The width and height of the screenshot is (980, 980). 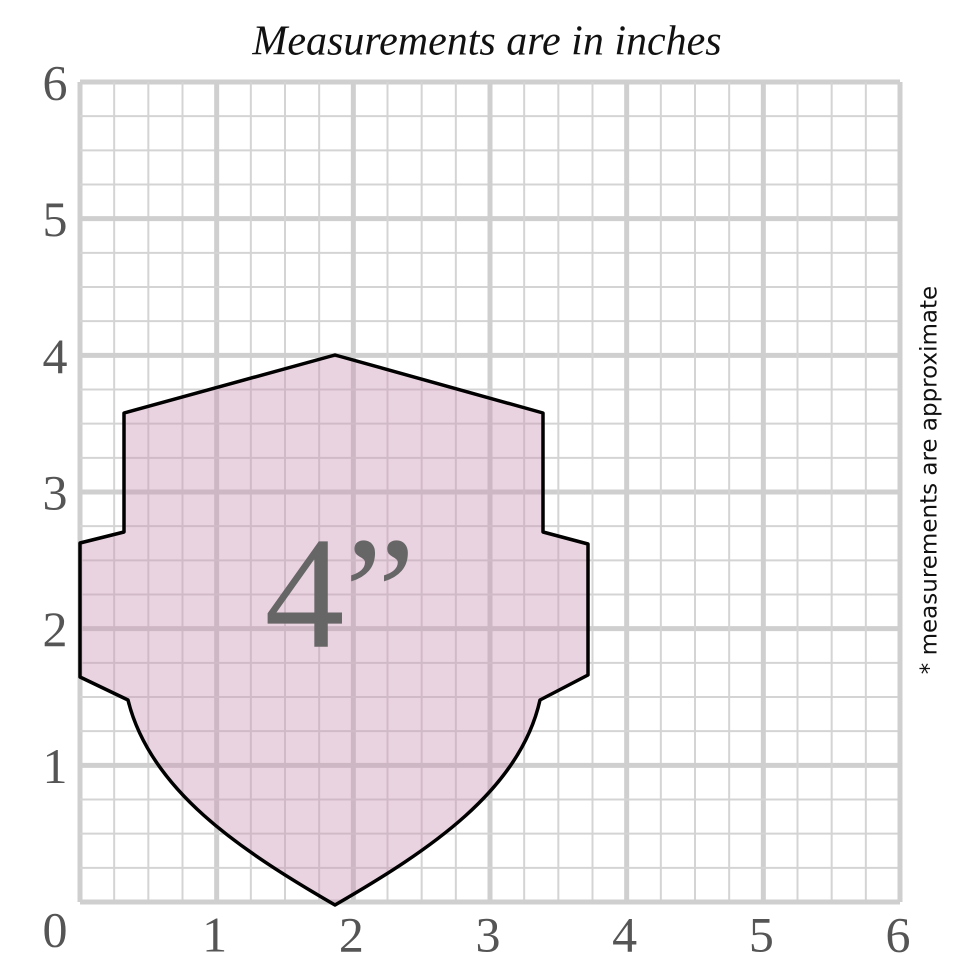 What do you see at coordinates (930, 480) in the screenshot?
I see `note: * measurements are approximate` at bounding box center [930, 480].